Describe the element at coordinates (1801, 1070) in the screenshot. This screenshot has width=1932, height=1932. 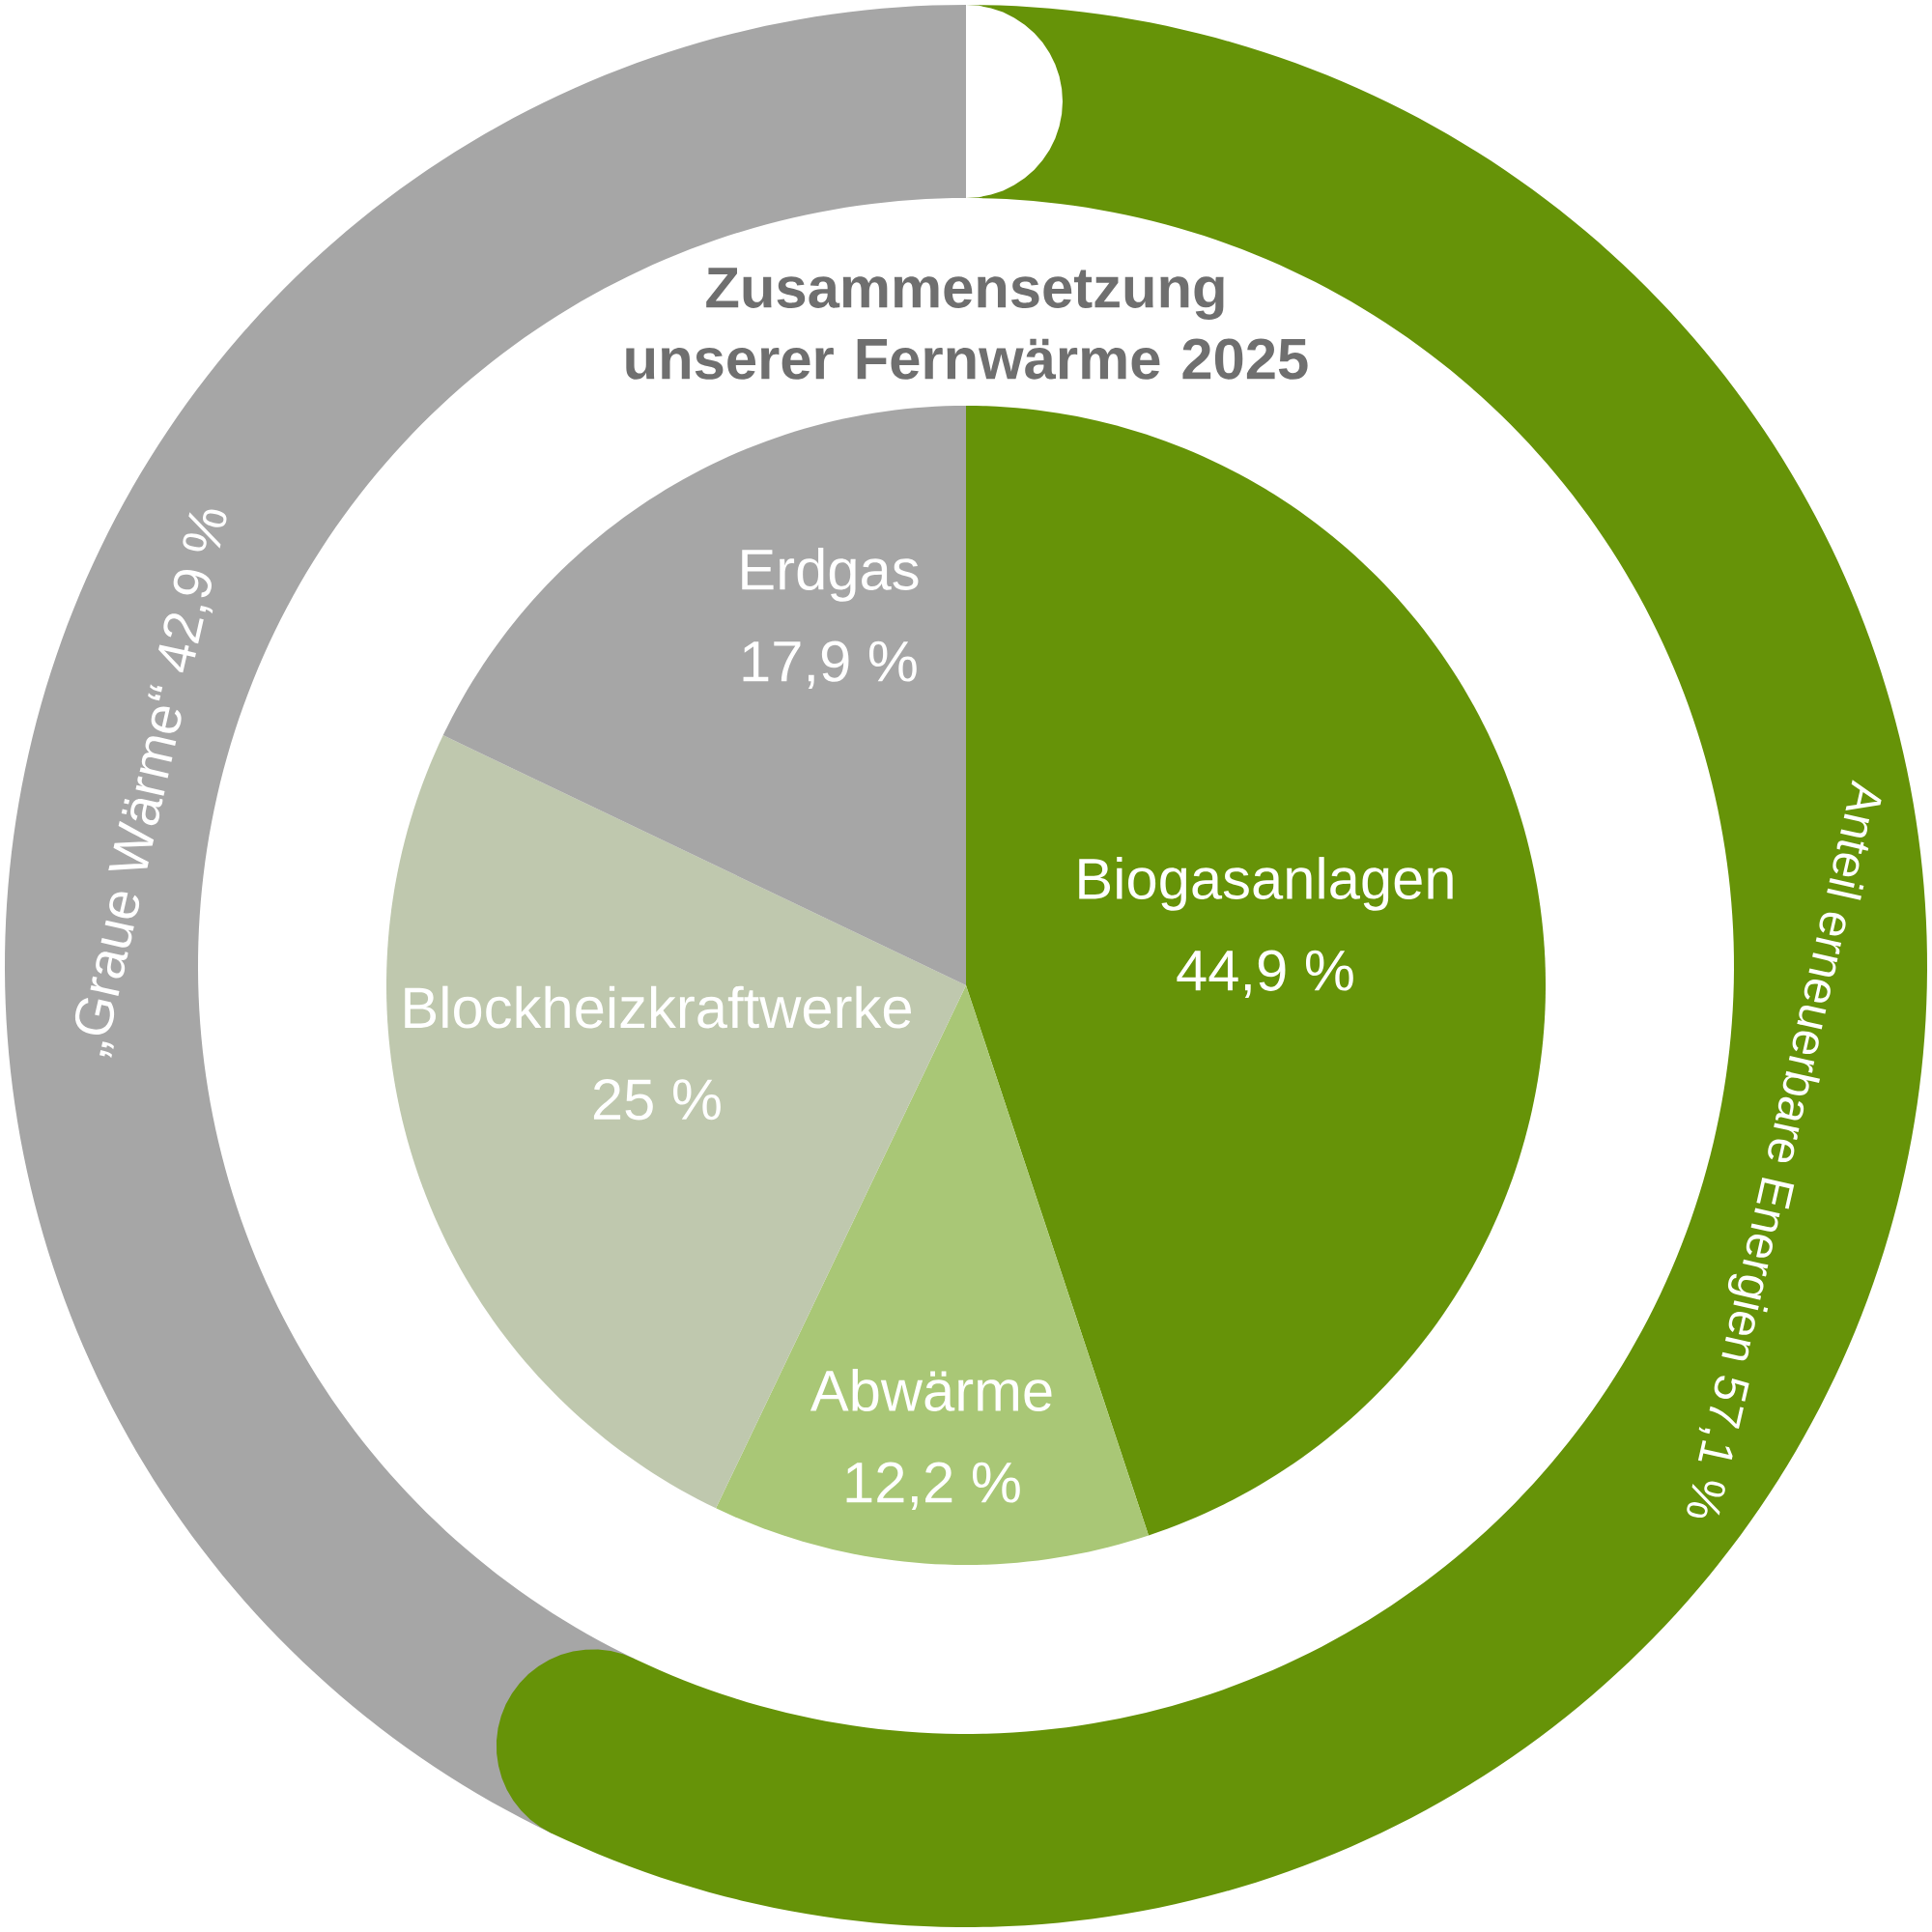
I see `slice-label: Anteil erneuerbare Energien` at that location.